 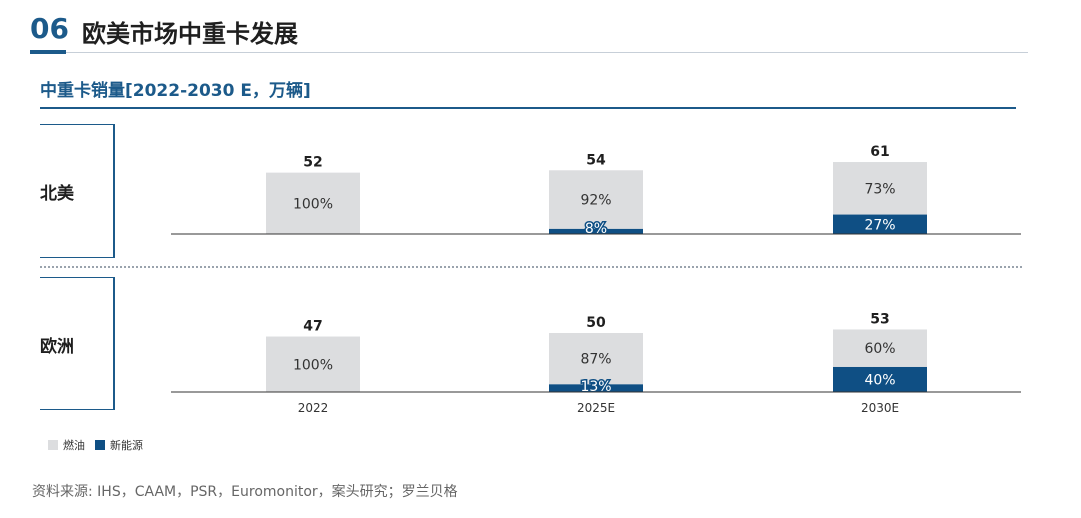 I want to click on label-total-eu-2030e: 53, so click(x=879, y=319).